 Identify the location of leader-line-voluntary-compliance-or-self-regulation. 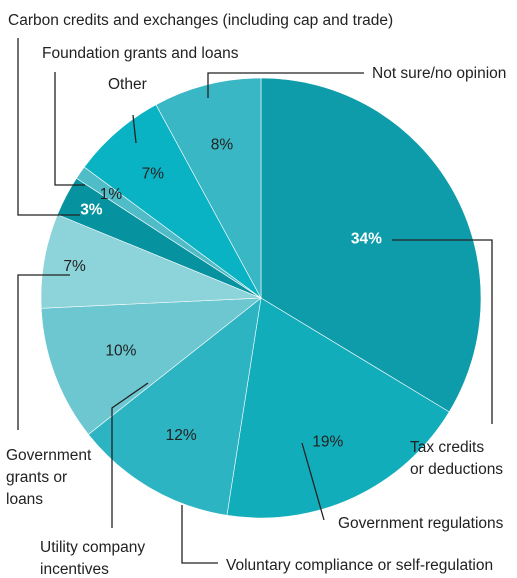
(199, 534).